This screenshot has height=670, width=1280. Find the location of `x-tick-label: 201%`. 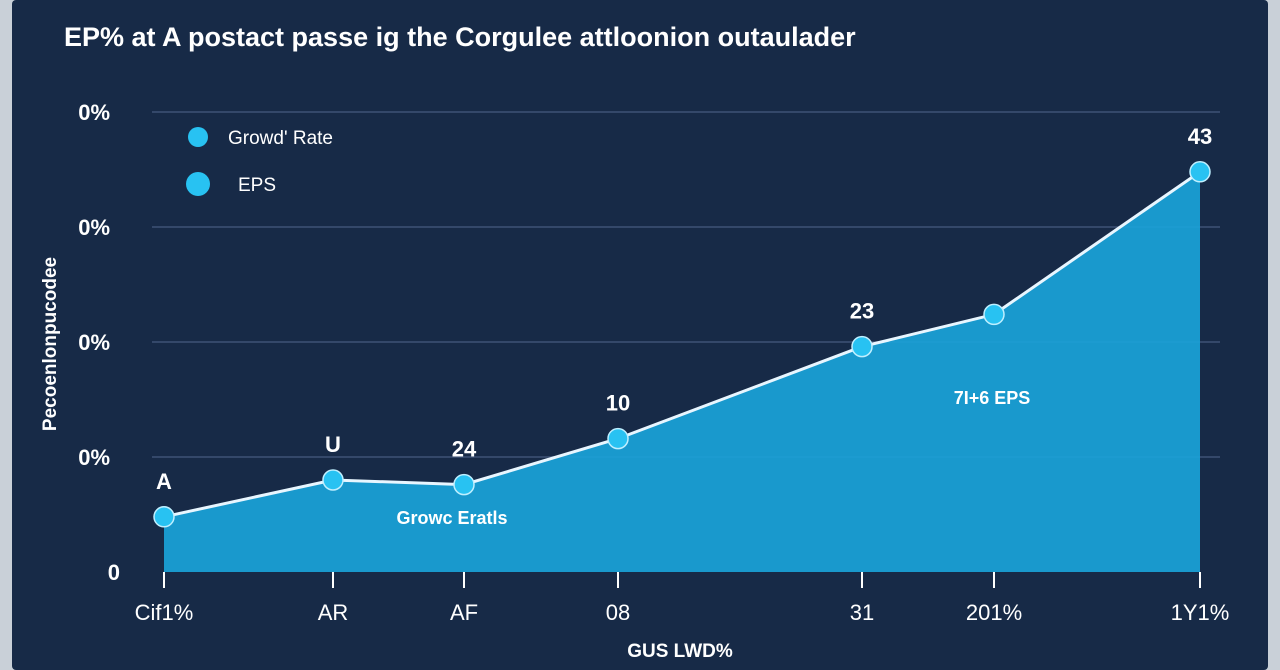

x-tick-label: 201% is located at coordinates (994, 612).